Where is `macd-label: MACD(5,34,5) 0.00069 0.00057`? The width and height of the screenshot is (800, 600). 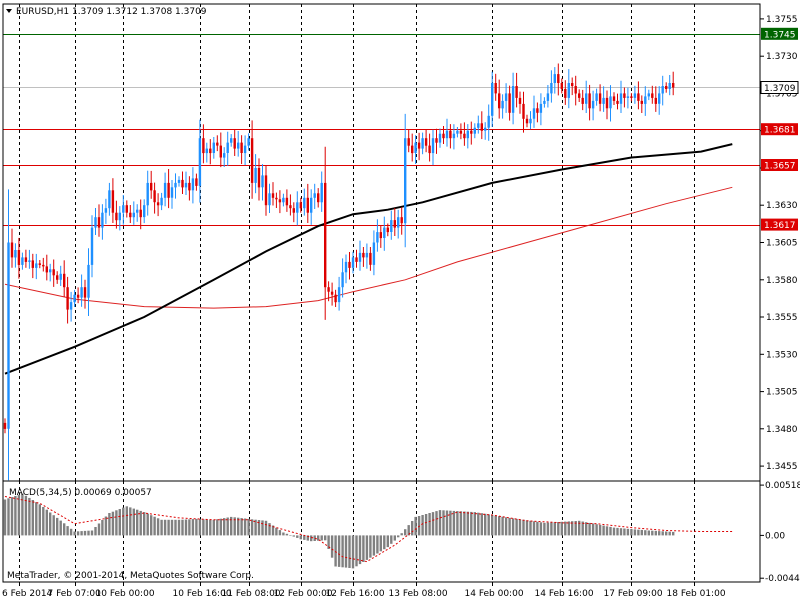 macd-label: MACD(5,34,5) 0.00069 0.00057 is located at coordinates (80, 493).